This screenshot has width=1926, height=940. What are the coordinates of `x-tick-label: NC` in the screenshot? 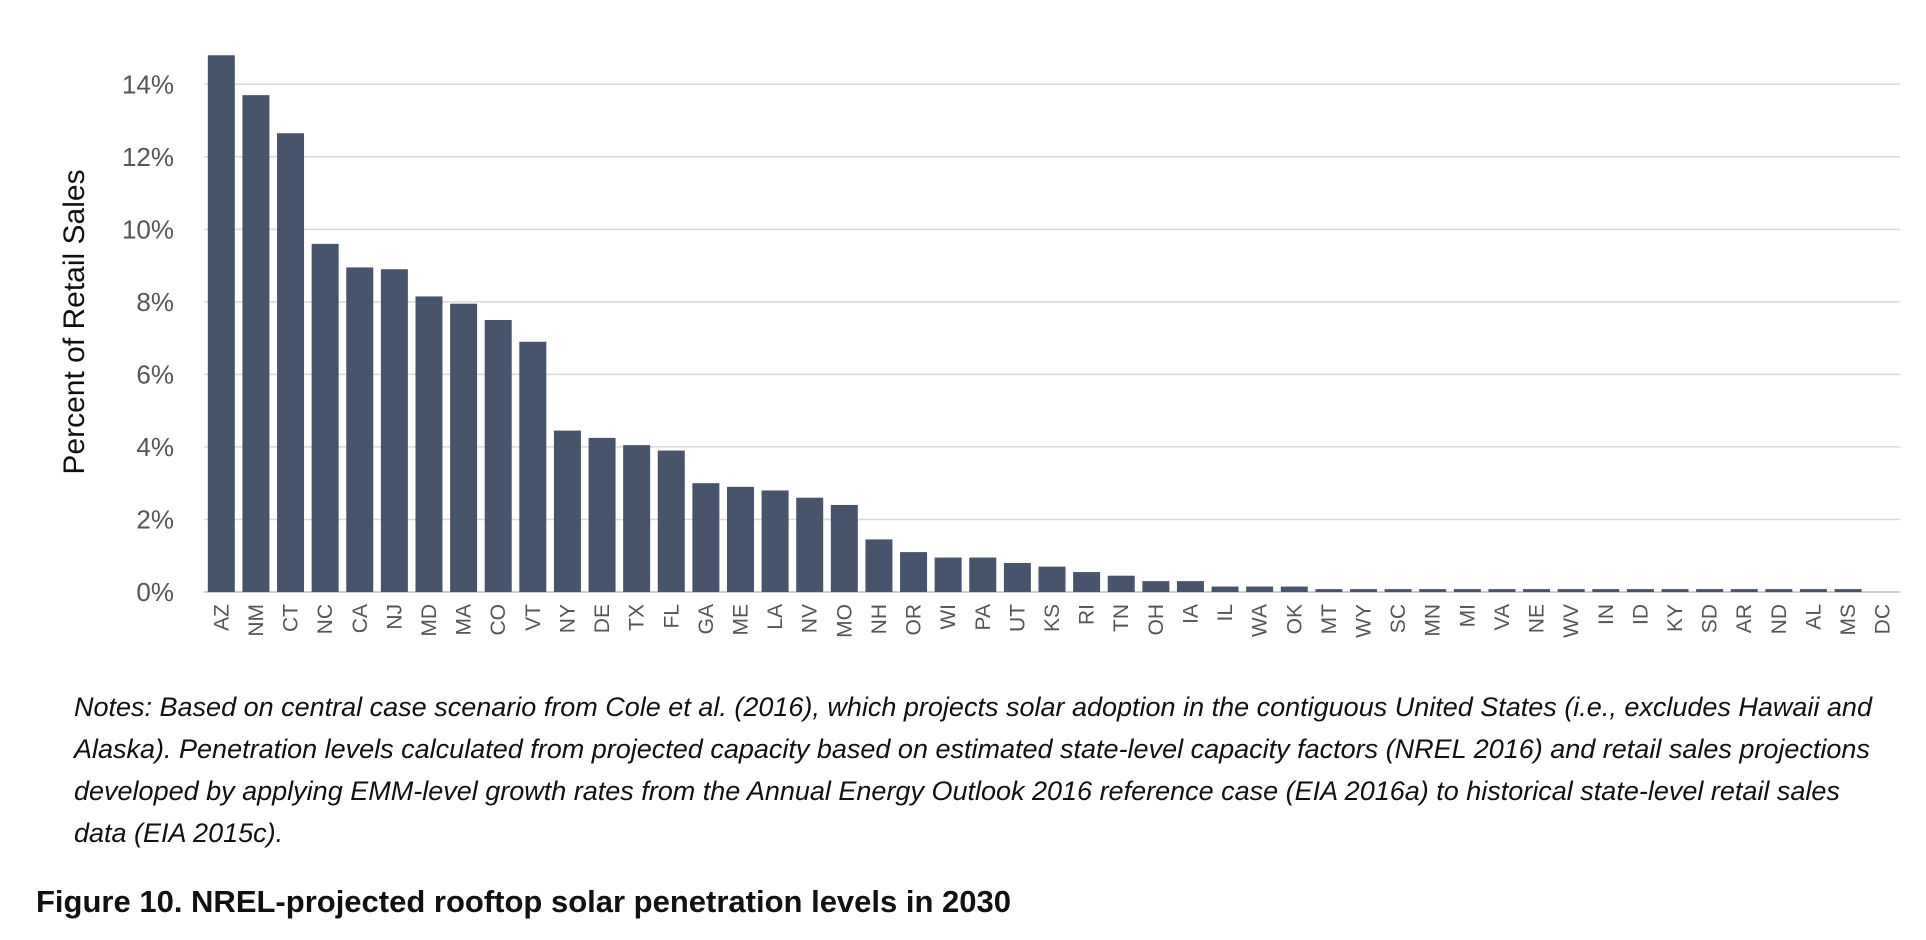 It's located at (325, 619).